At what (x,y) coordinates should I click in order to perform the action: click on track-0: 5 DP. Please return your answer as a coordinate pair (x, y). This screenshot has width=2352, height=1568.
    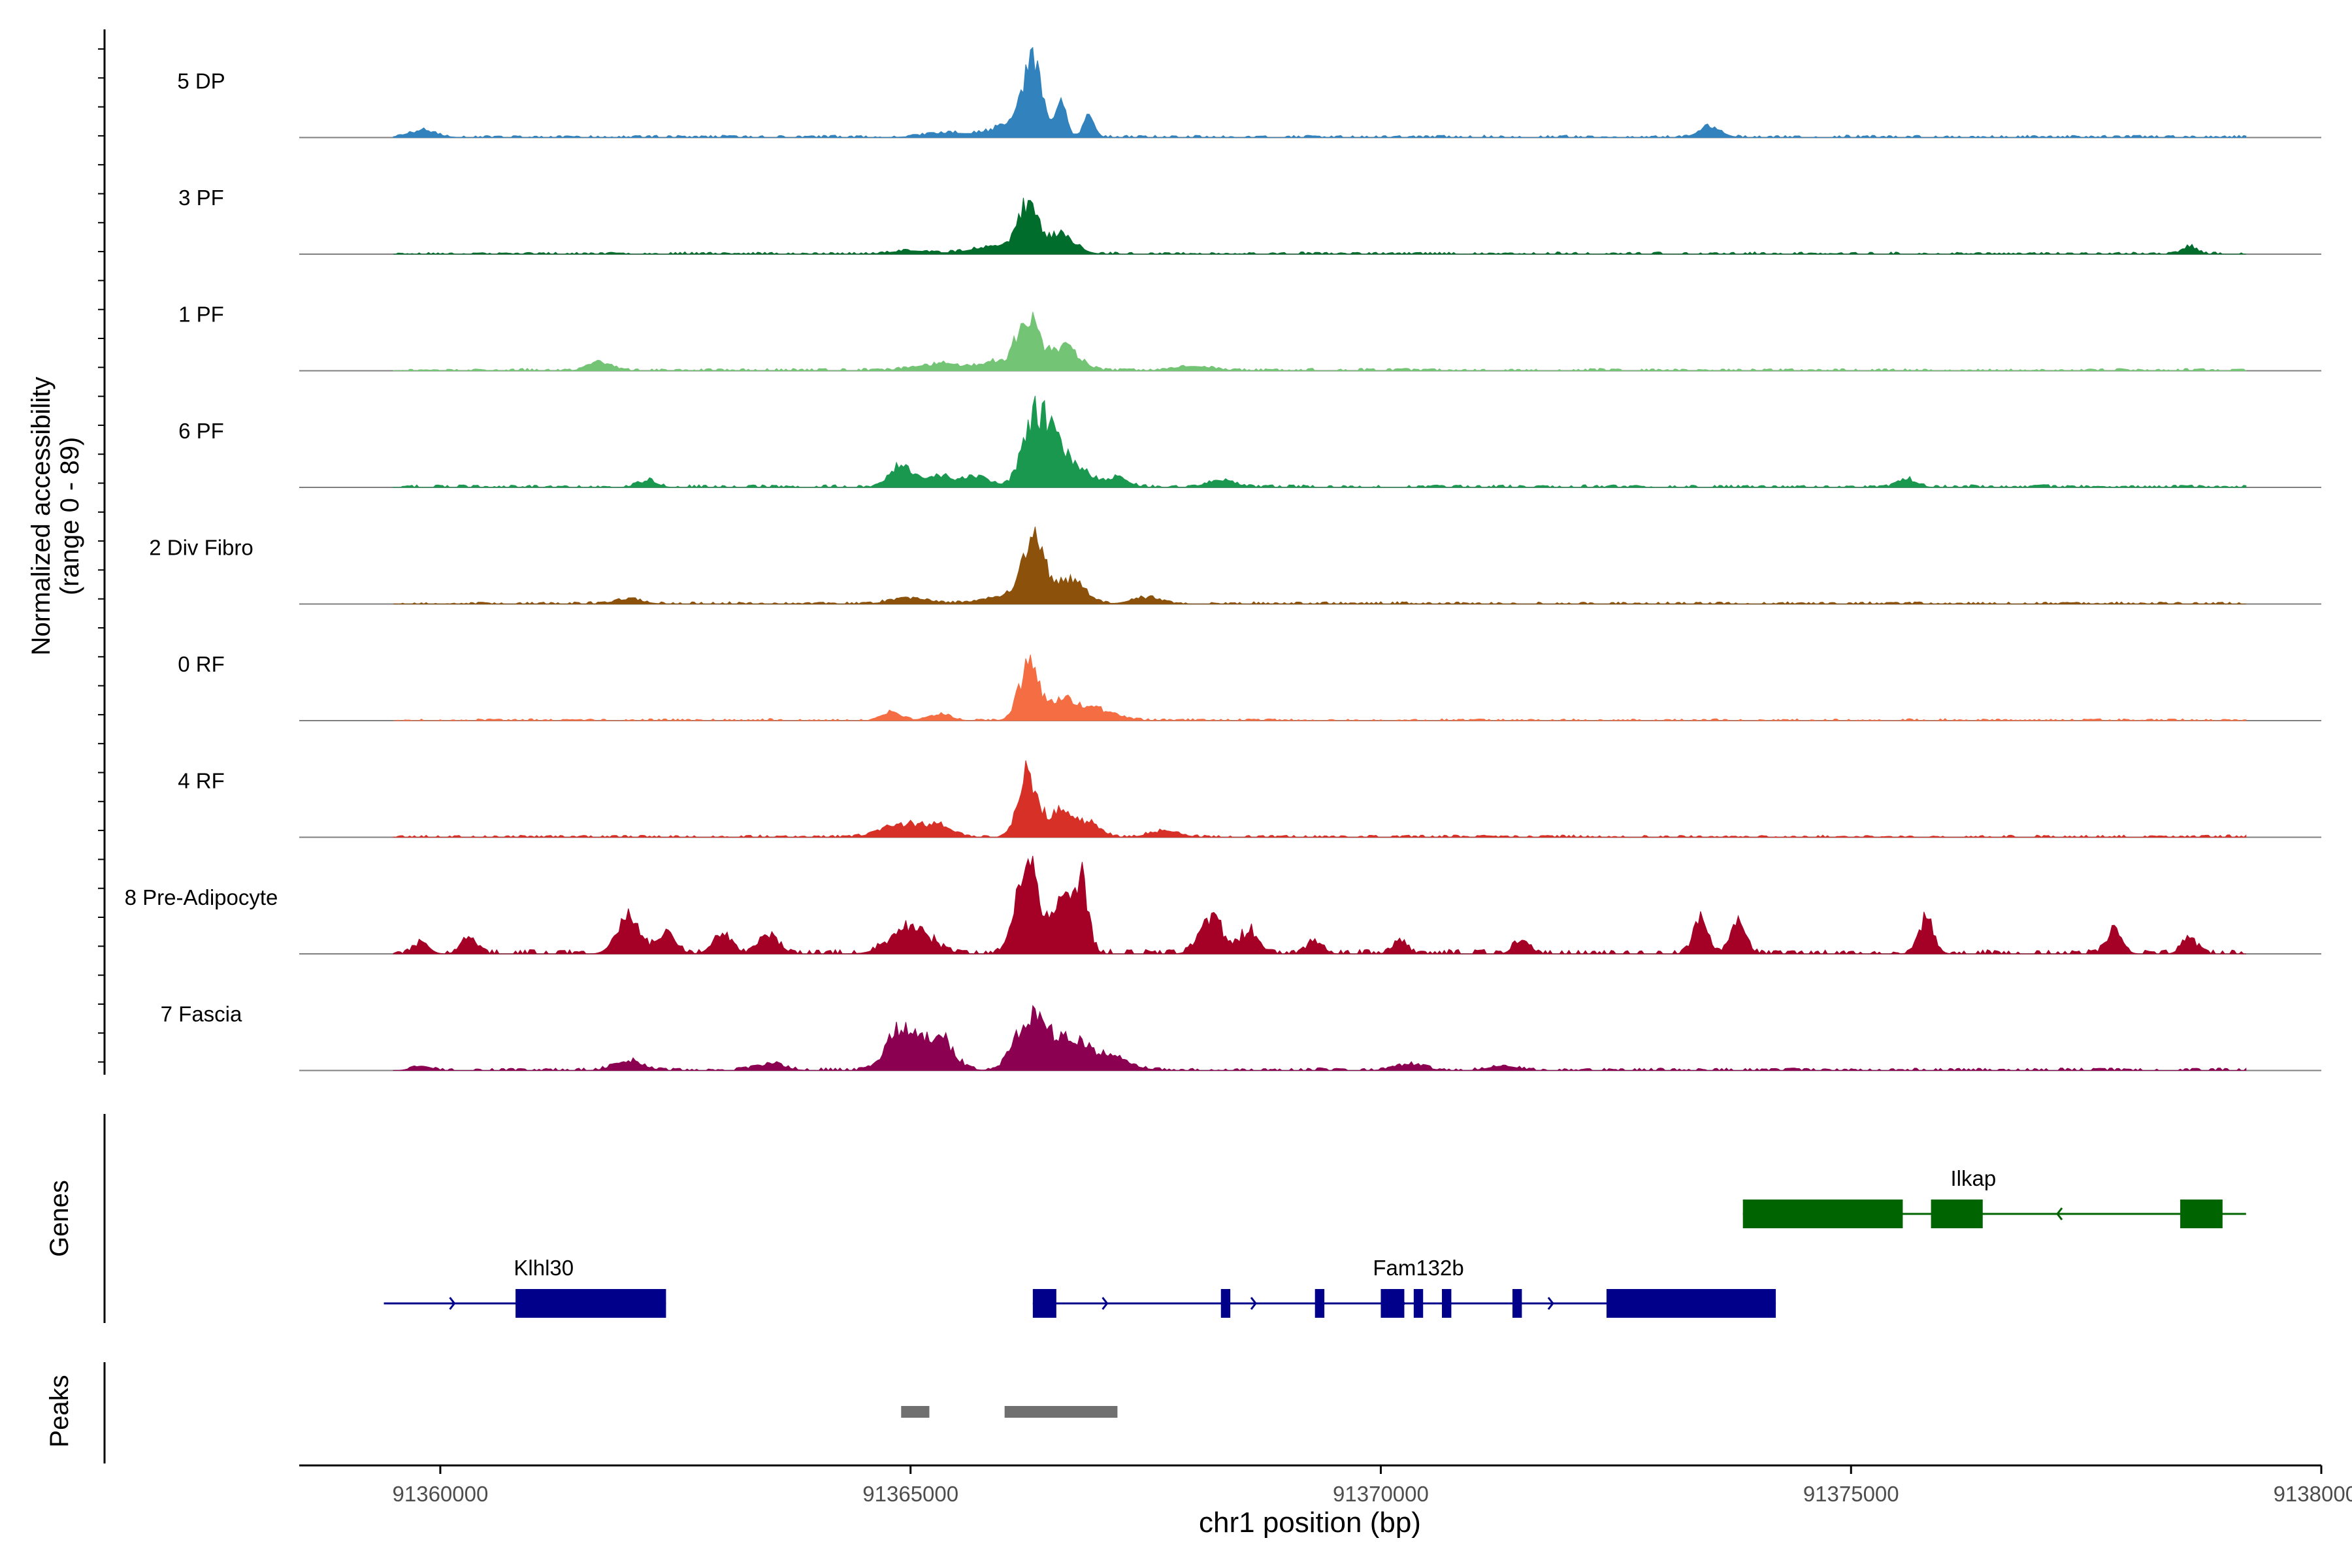
    Looking at the image, I should click on (1249, 92).